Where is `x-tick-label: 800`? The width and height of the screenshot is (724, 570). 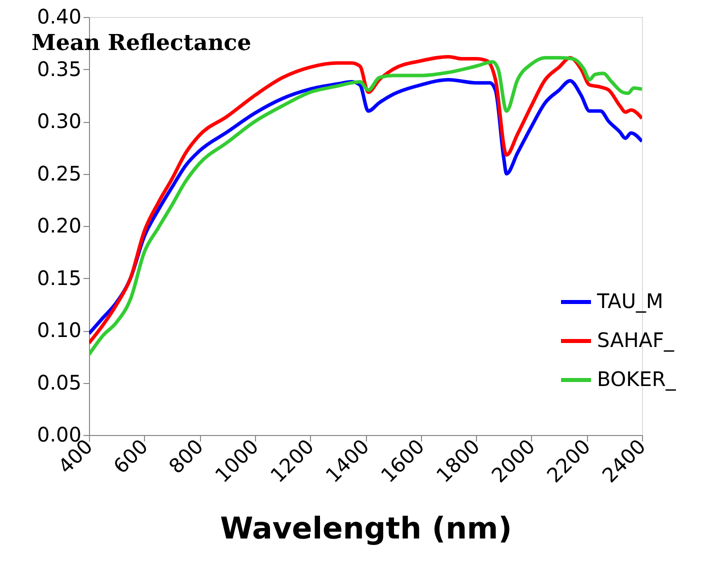 x-tick-label: 800 is located at coordinates (186, 456).